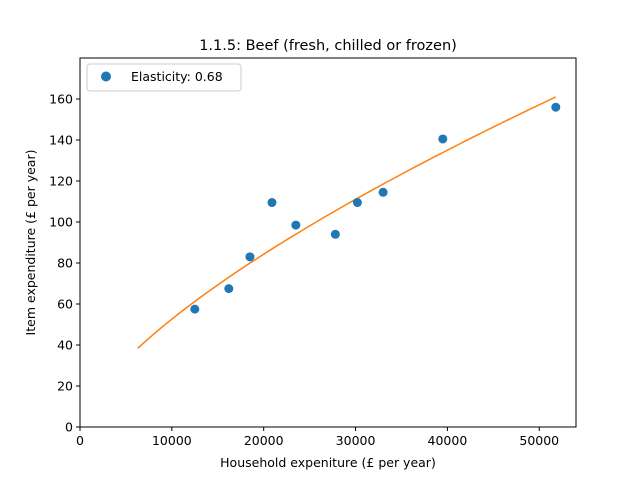  Describe the element at coordinates (65, 345) in the screenshot. I see `y-tick-label: 40` at that location.